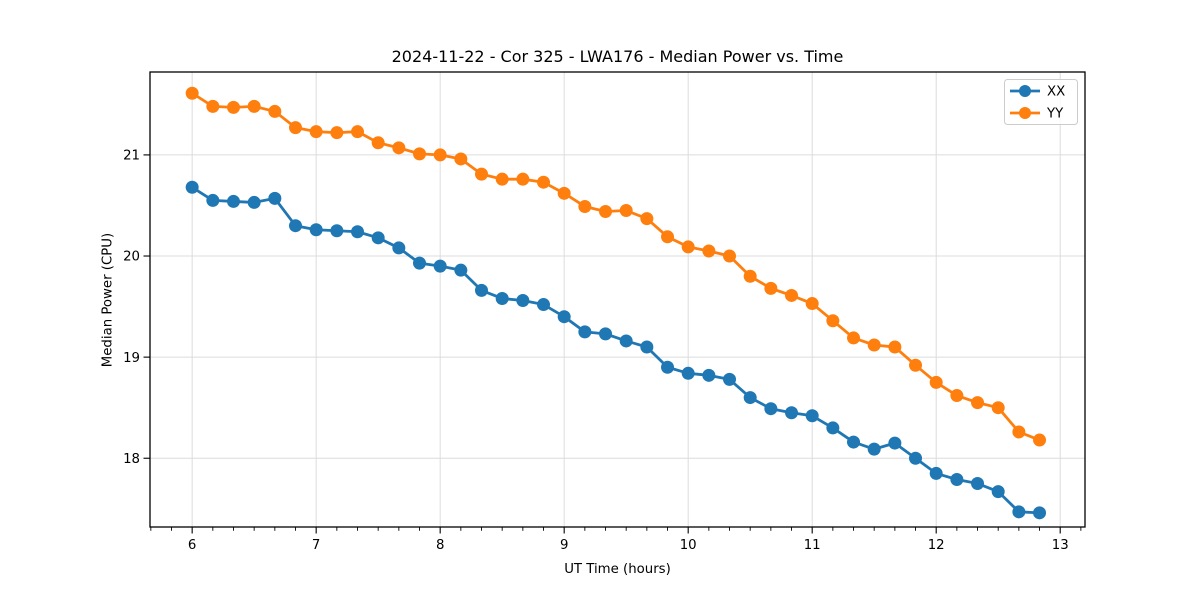  Describe the element at coordinates (936, 545) in the screenshot. I see `x-tick-label: 12` at that location.